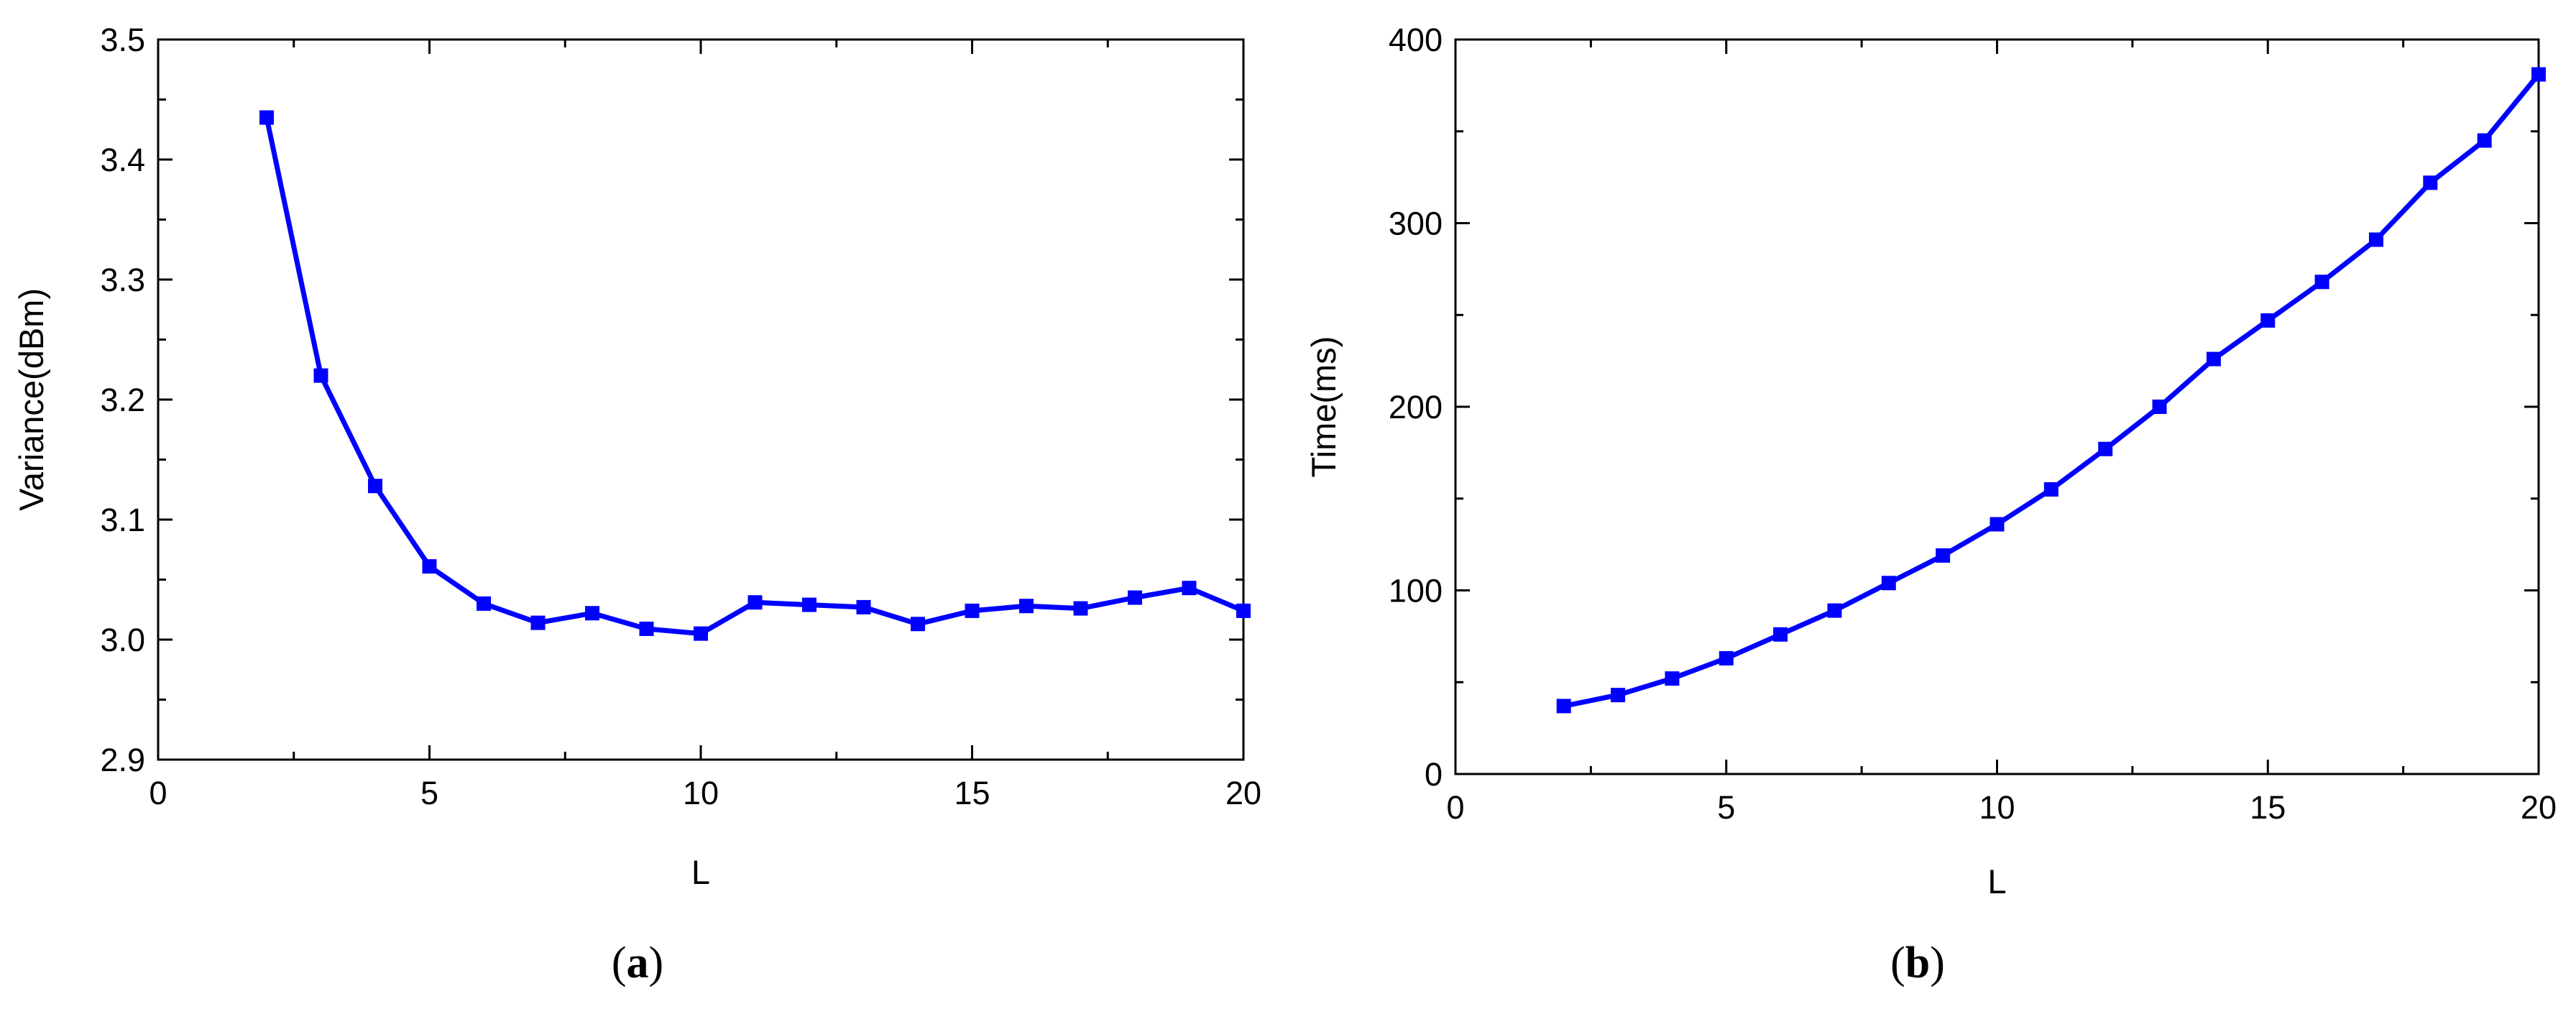 The image size is (2576, 1009). Describe the element at coordinates (122, 400) in the screenshot. I see `y-tick-label: 3.2` at that location.